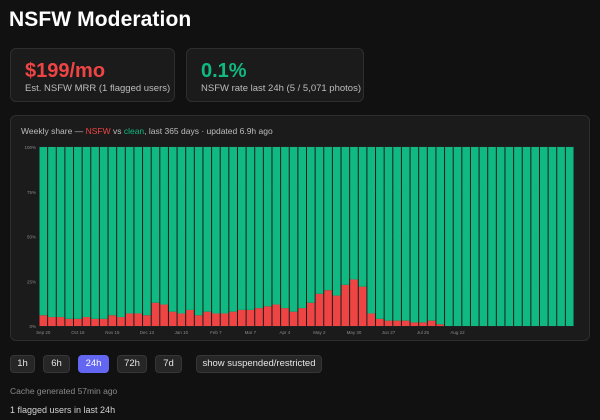  Describe the element at coordinates (168, 364) in the screenshot. I see `range-button-7d: 7d` at that location.